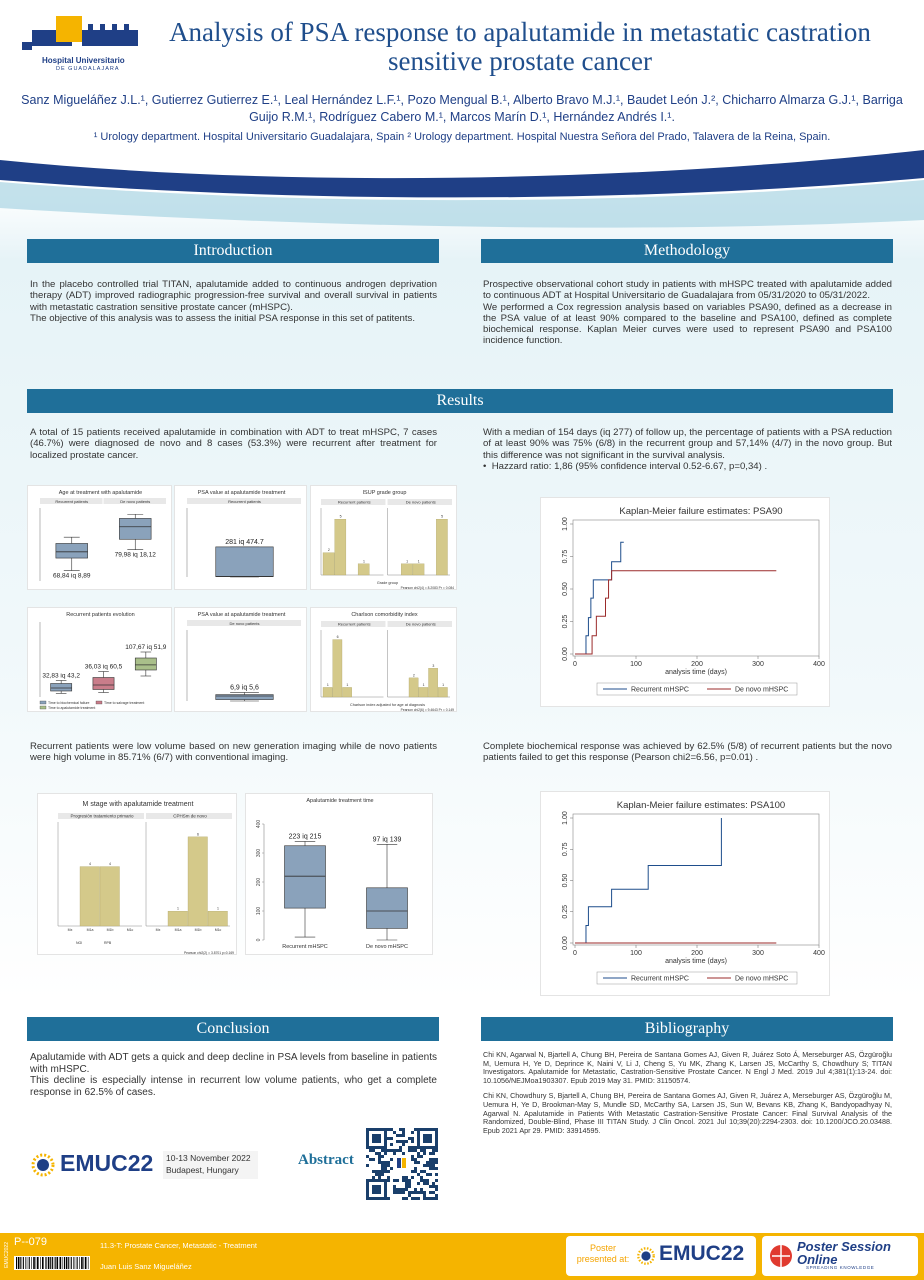 The width and height of the screenshot is (924, 1280). Describe the element at coordinates (61, 676) in the screenshot. I see `box-annotation: 32,83 iq 43,2` at that location.